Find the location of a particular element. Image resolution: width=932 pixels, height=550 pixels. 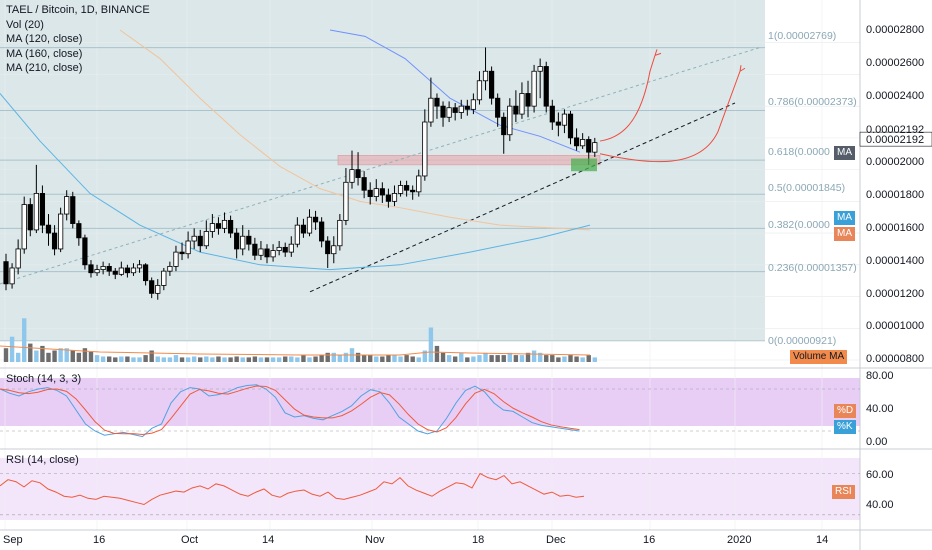

ma-price-tag: MA is located at coordinates (844, 153).